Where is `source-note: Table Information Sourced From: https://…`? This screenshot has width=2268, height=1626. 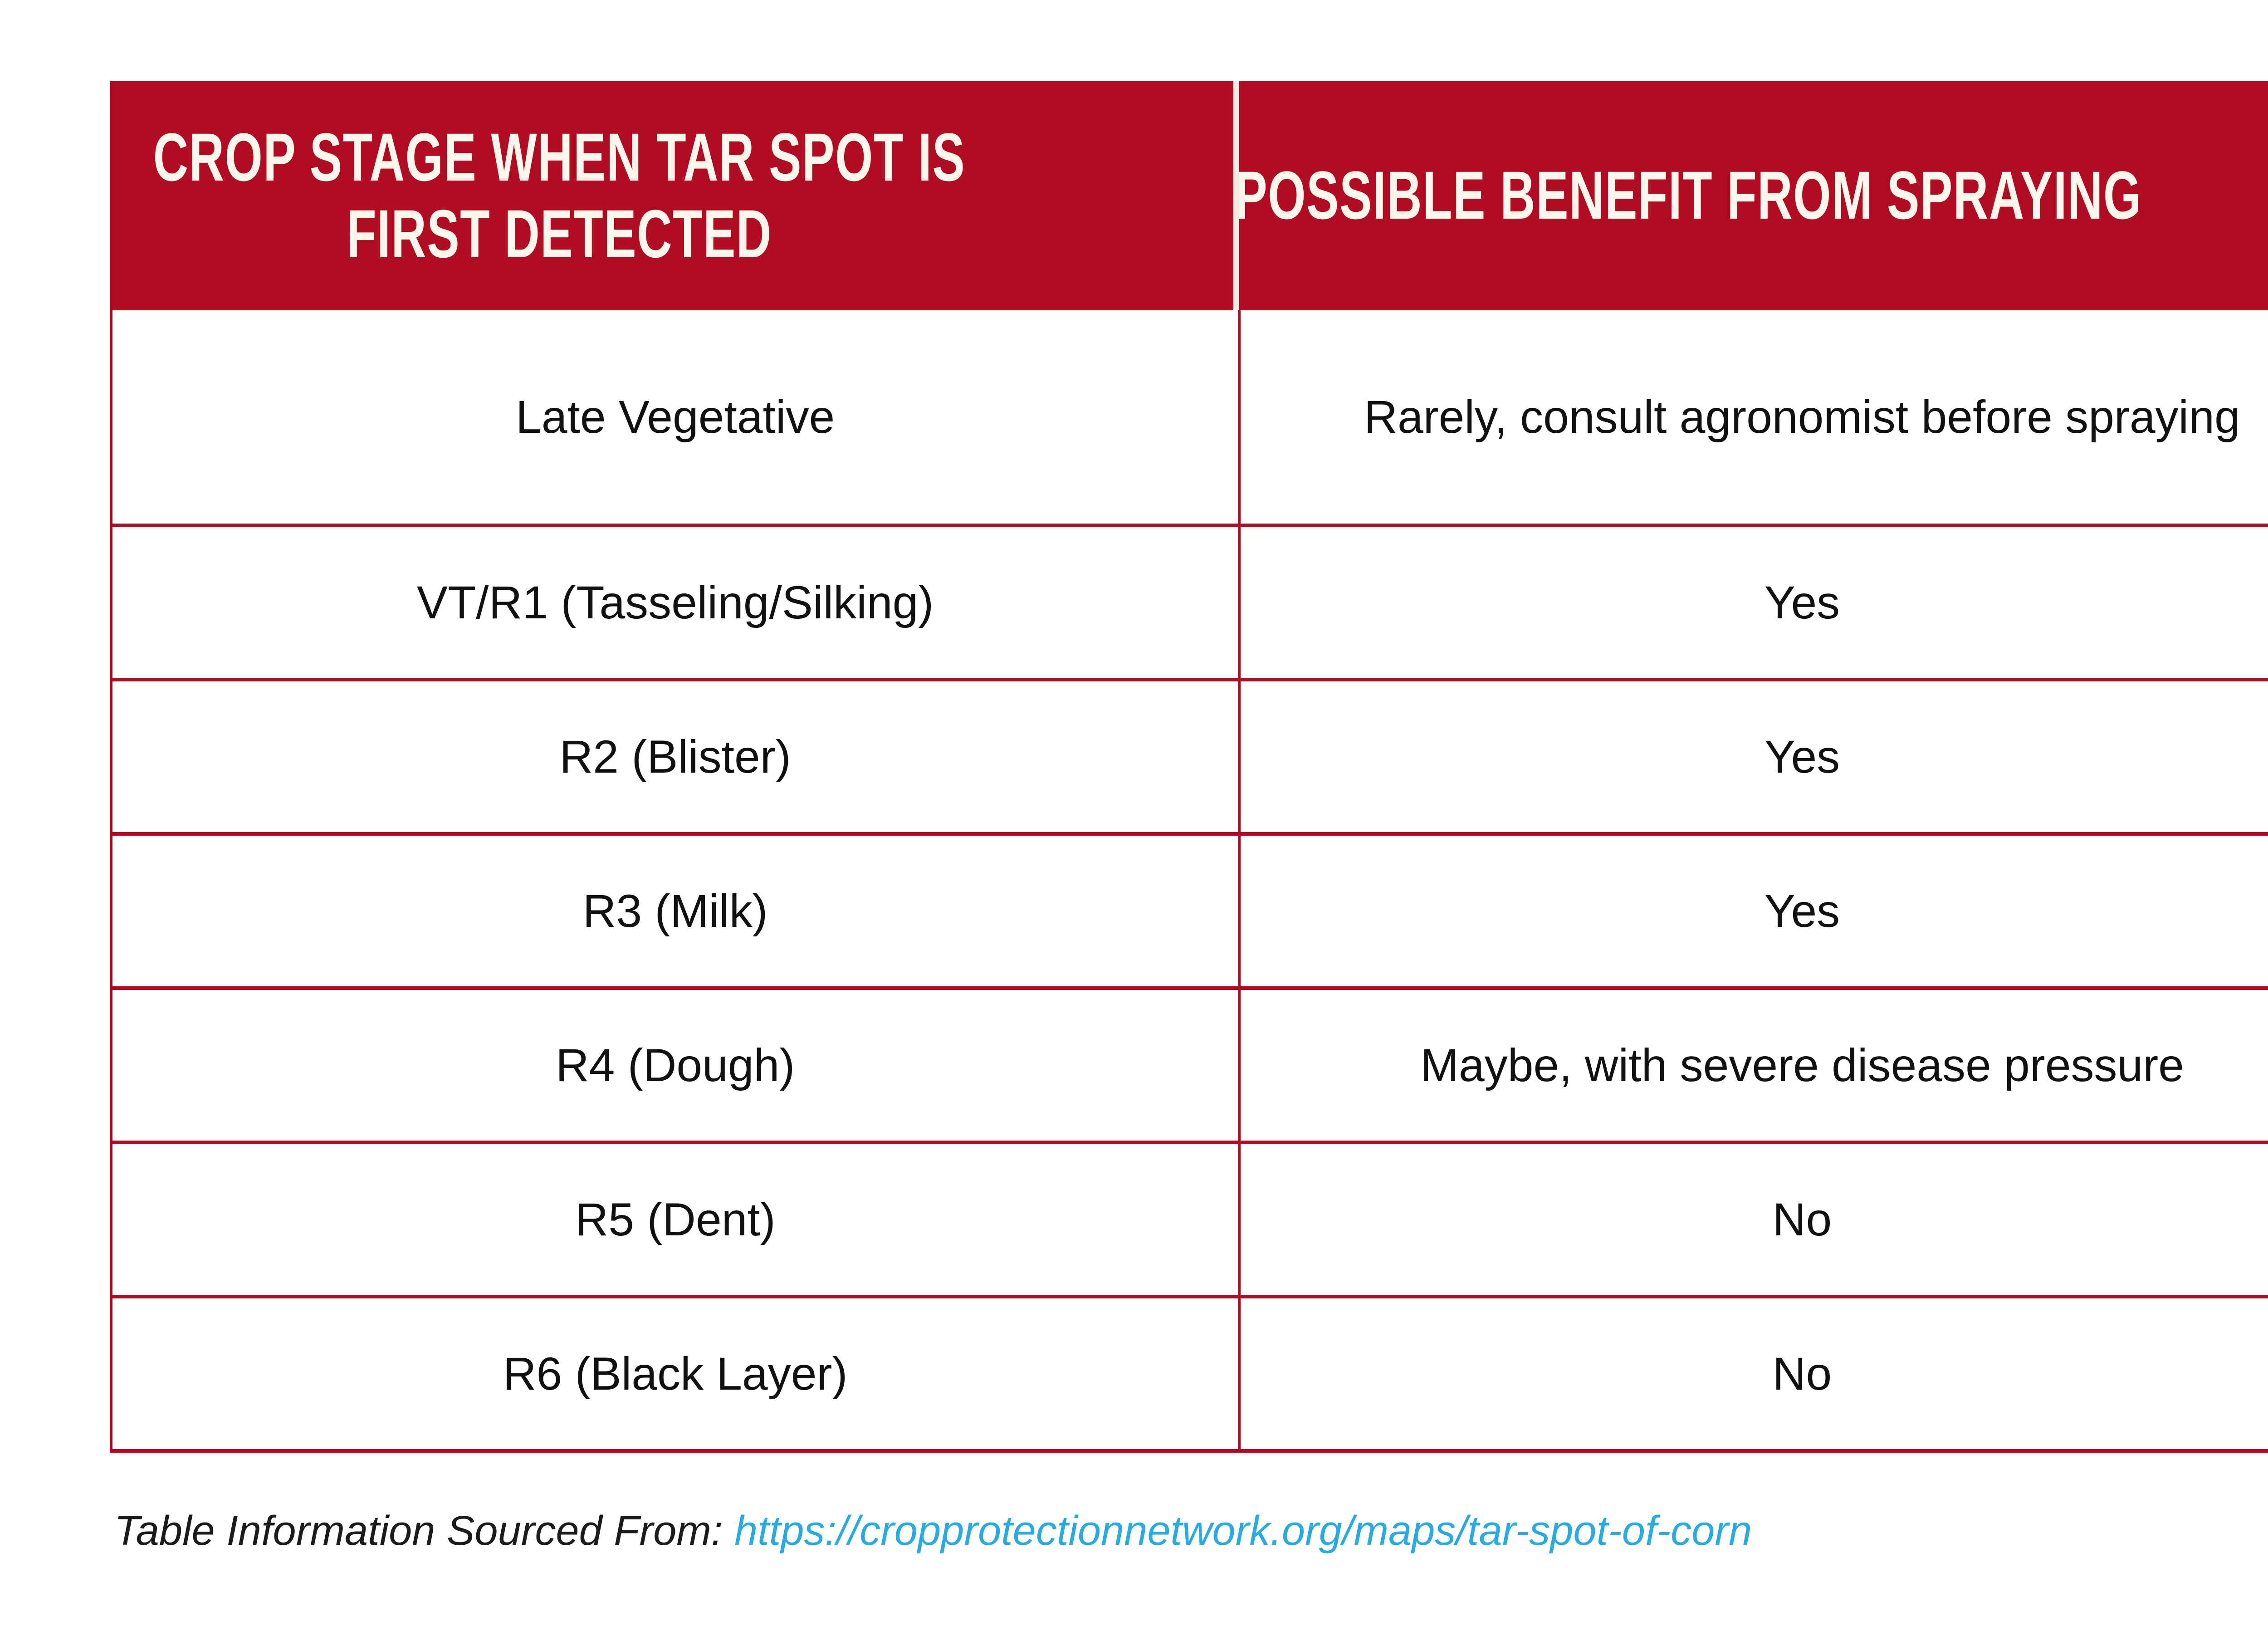
source-note: Table Information Sourced From: https://… is located at coordinates (933, 1531).